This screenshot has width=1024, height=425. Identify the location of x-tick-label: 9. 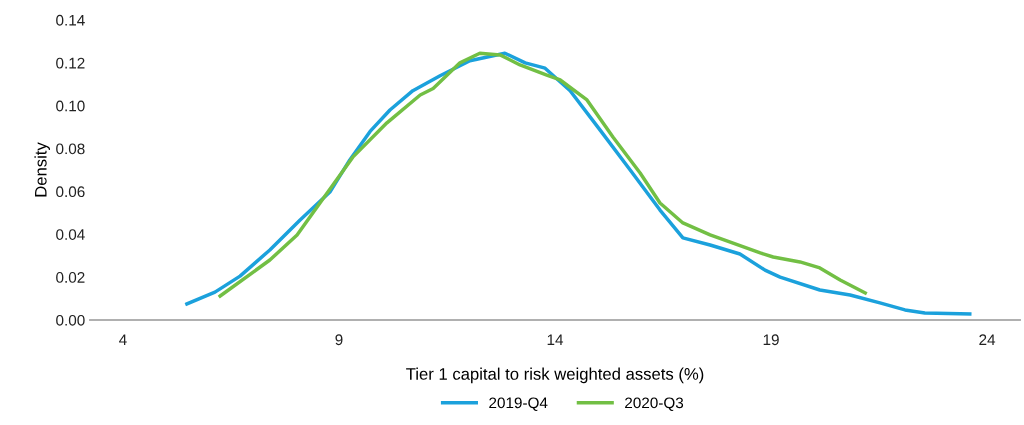
(339, 340).